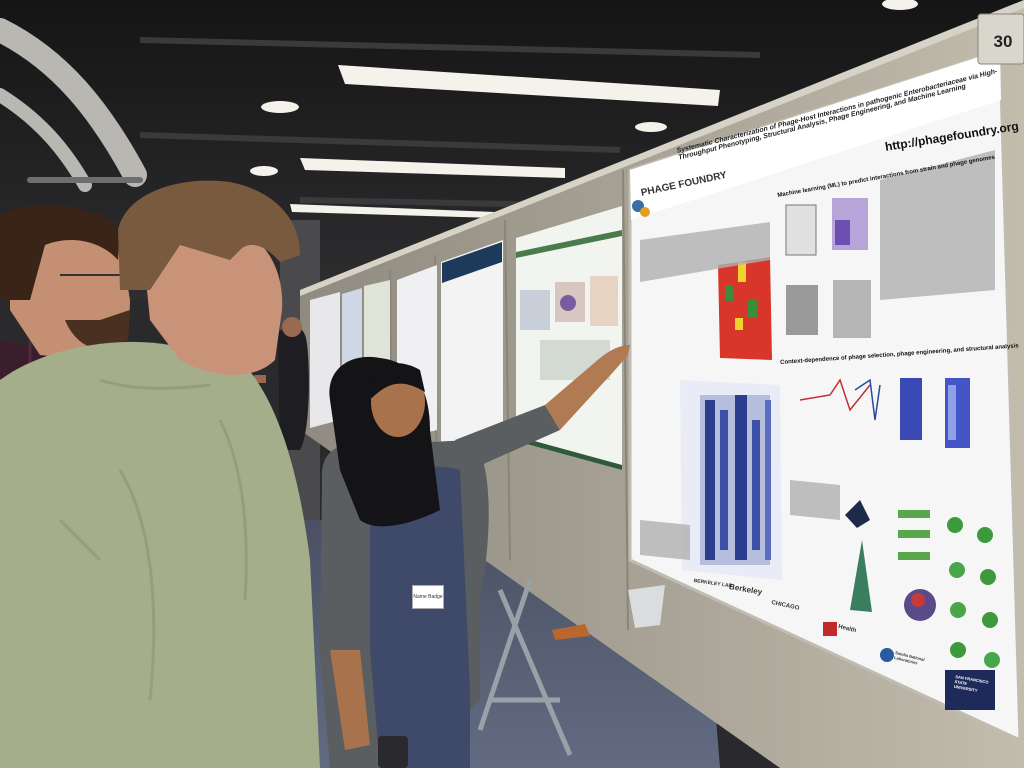 The height and width of the screenshot is (768, 1024). Describe the element at coordinates (731, 480) in the screenshot. I see `matrix-figure` at that location.